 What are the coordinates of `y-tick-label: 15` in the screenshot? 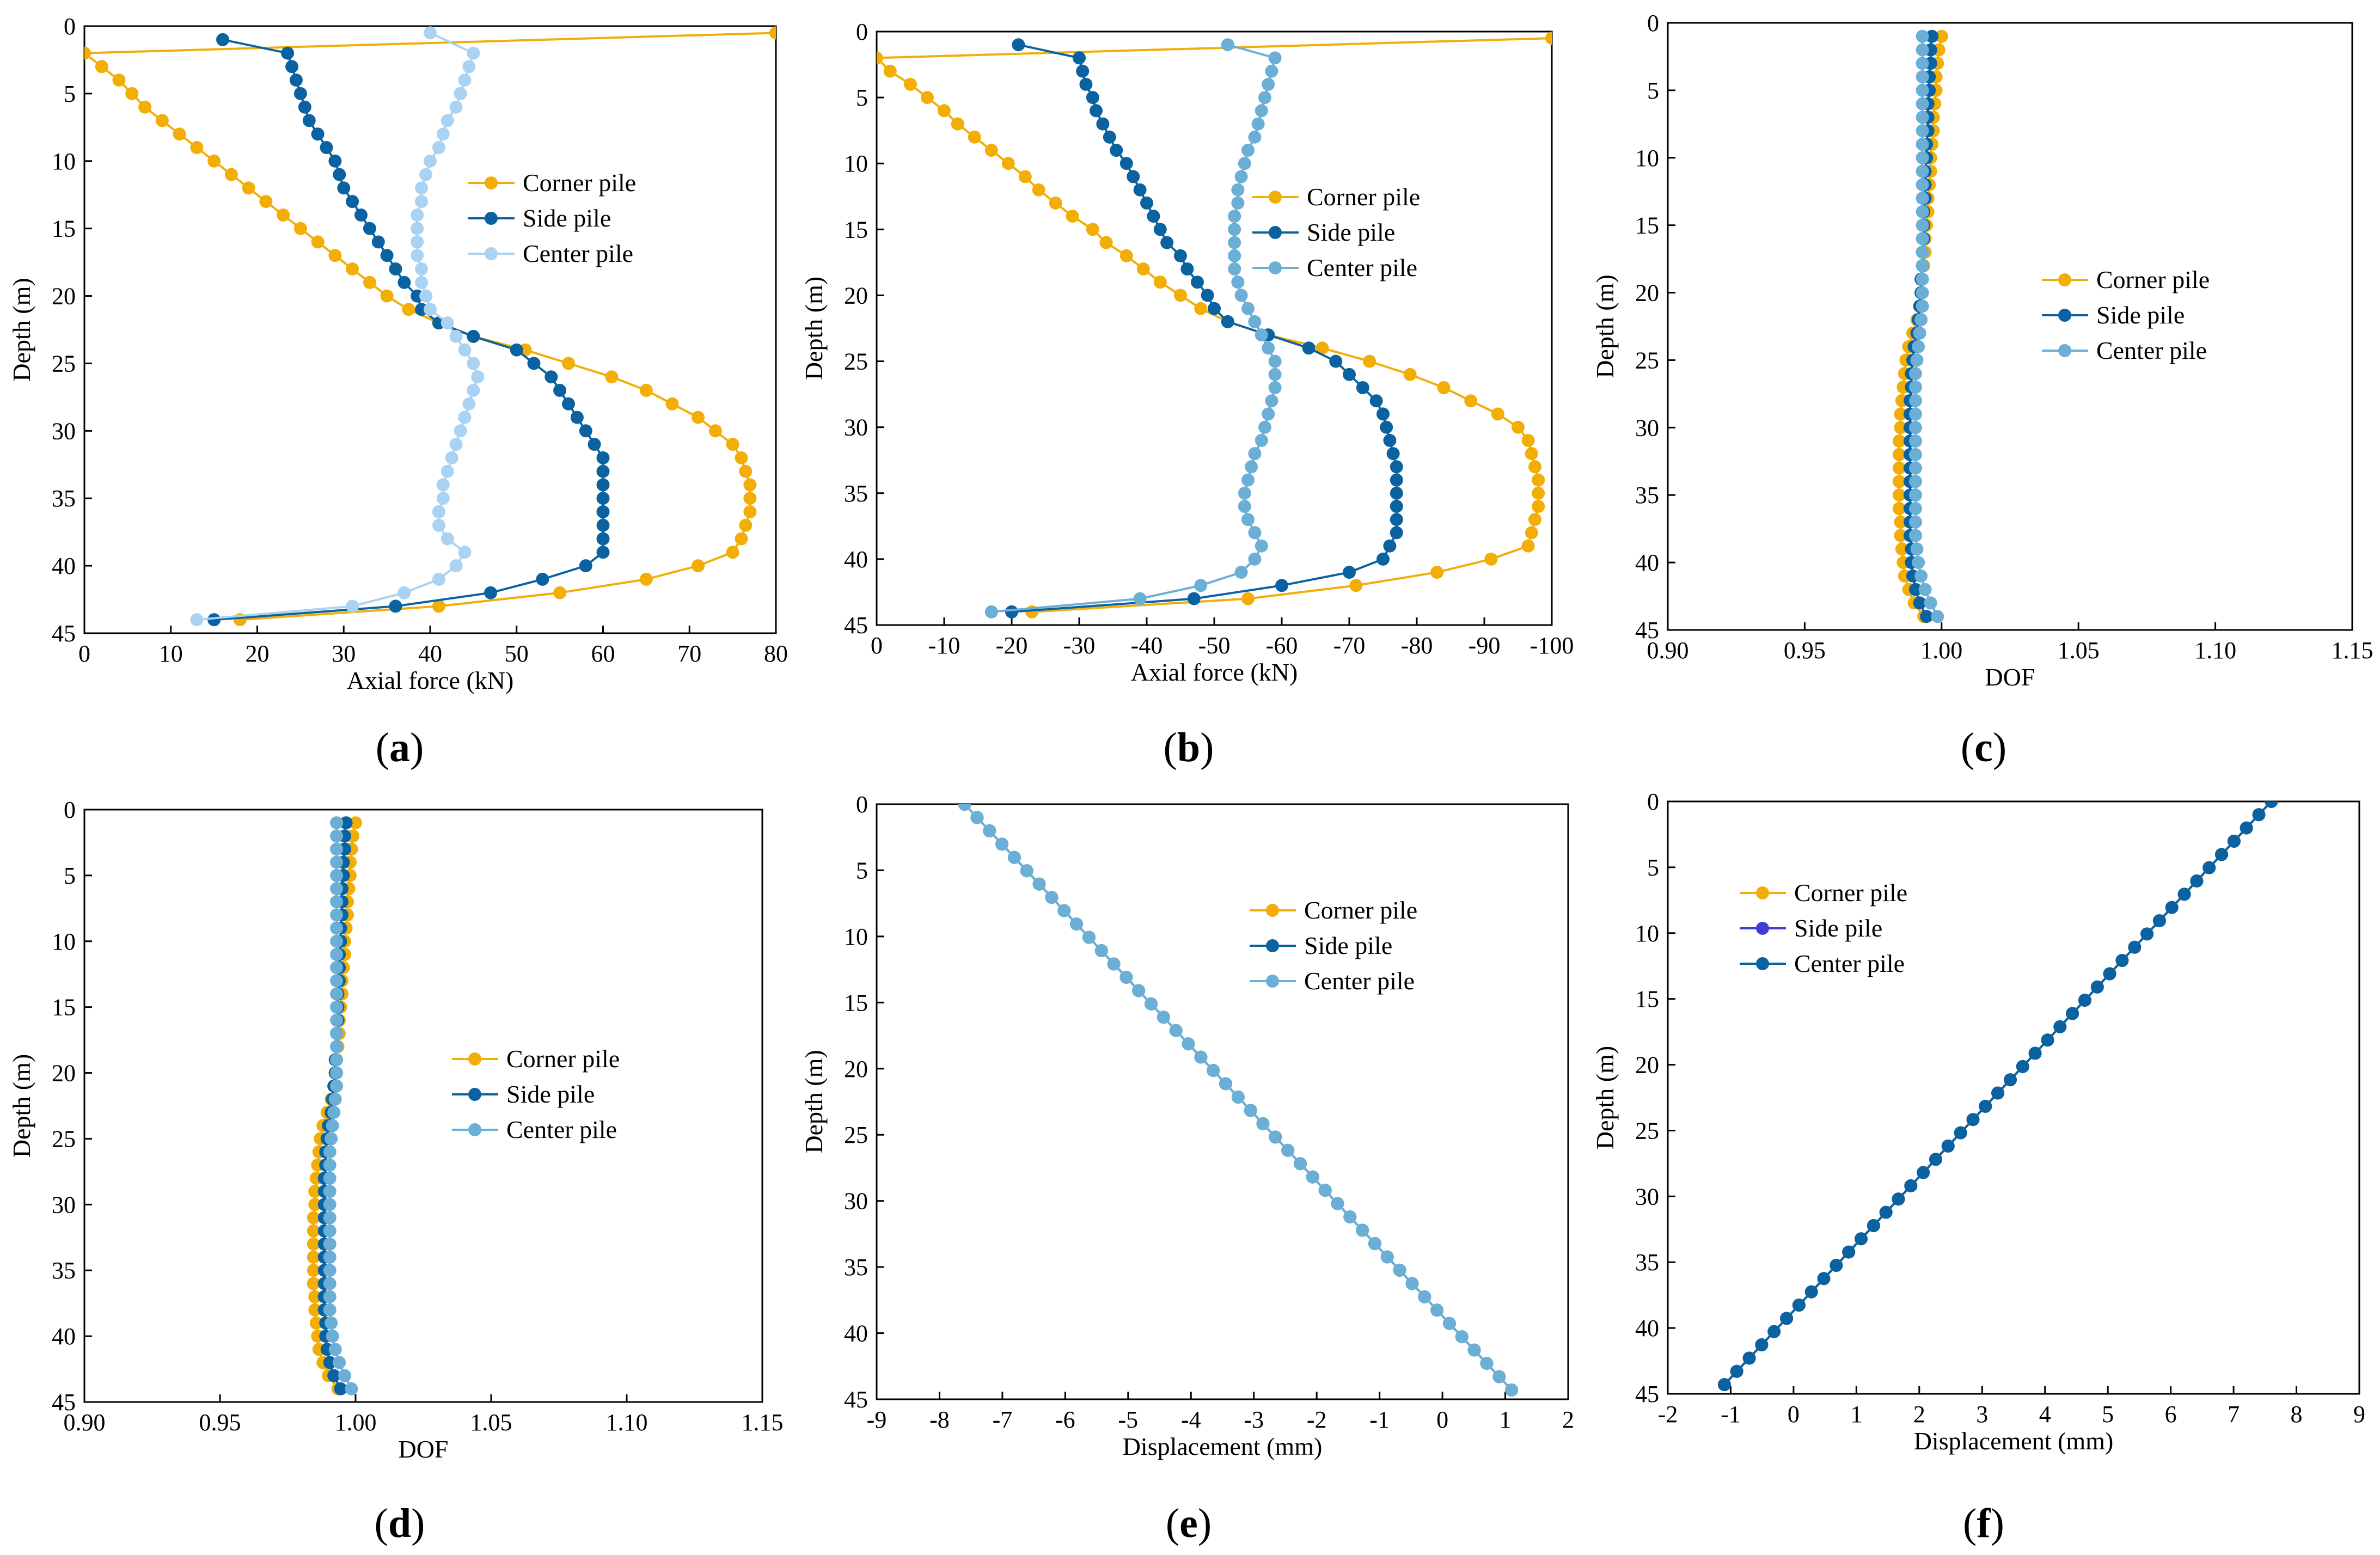 It's located at (64, 229).